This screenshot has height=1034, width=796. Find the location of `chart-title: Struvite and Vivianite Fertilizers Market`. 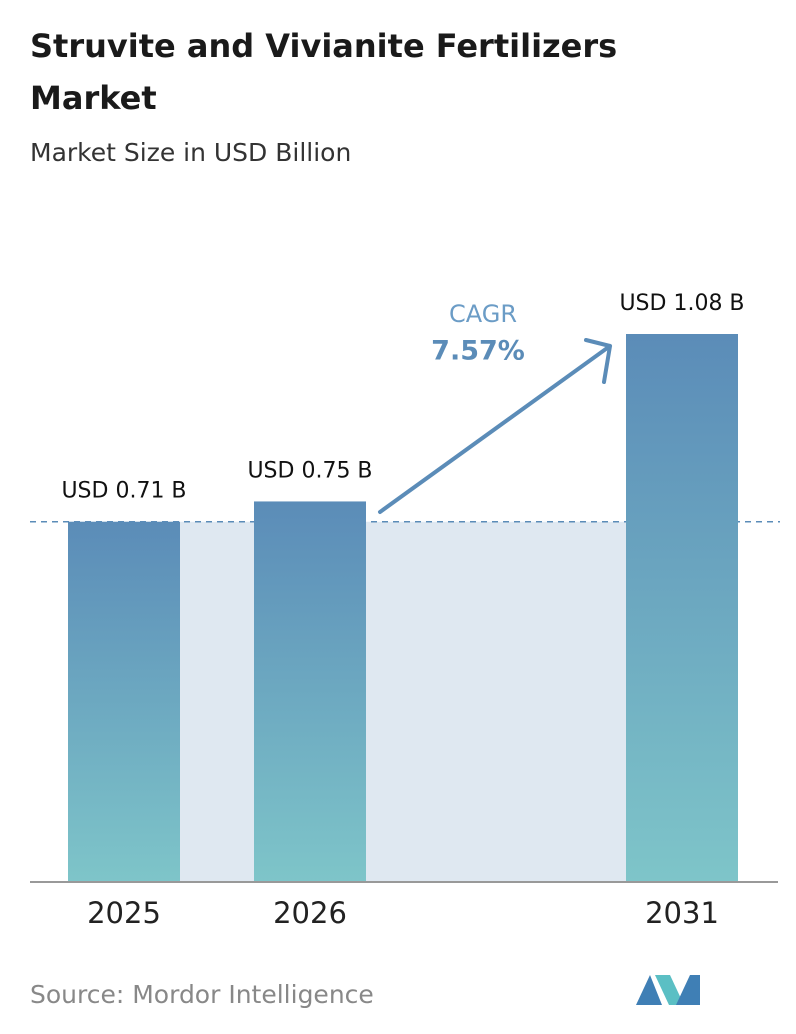

chart-title: Struvite and Vivianite Fertilizers Market is located at coordinates (323, 72).